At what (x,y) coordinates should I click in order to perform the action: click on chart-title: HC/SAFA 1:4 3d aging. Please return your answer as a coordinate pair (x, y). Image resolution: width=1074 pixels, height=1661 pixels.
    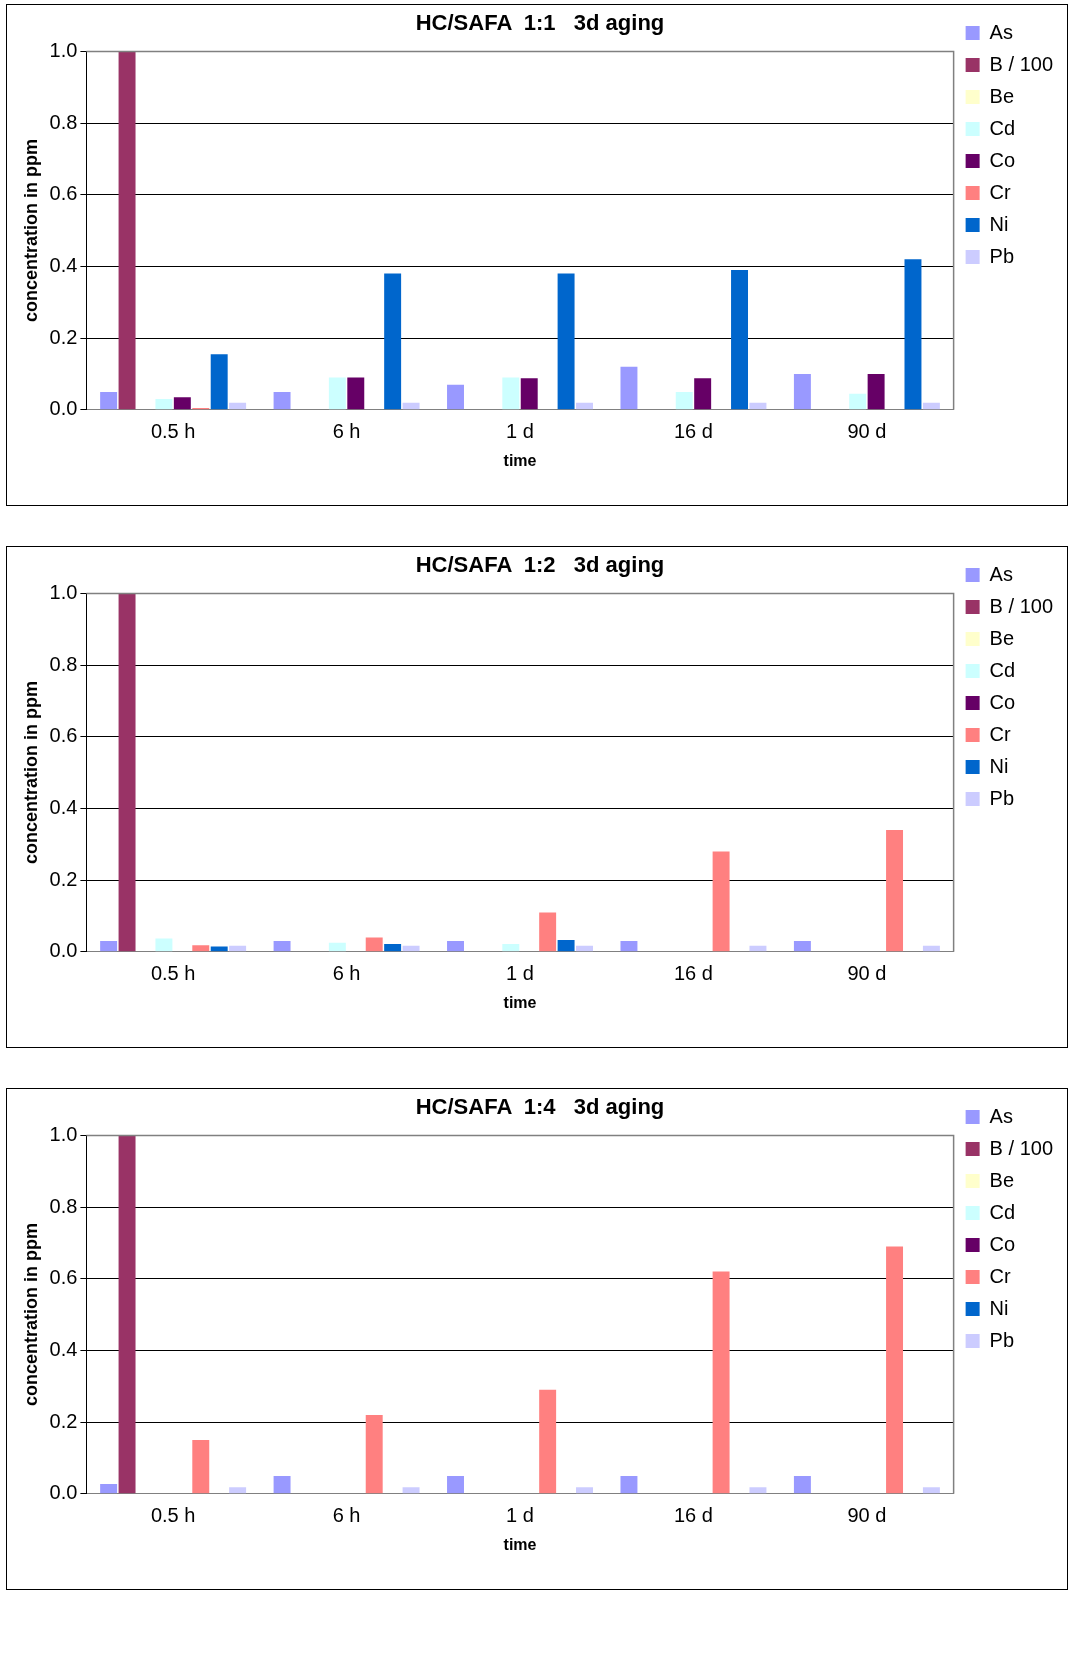
    Looking at the image, I should click on (540, 1107).